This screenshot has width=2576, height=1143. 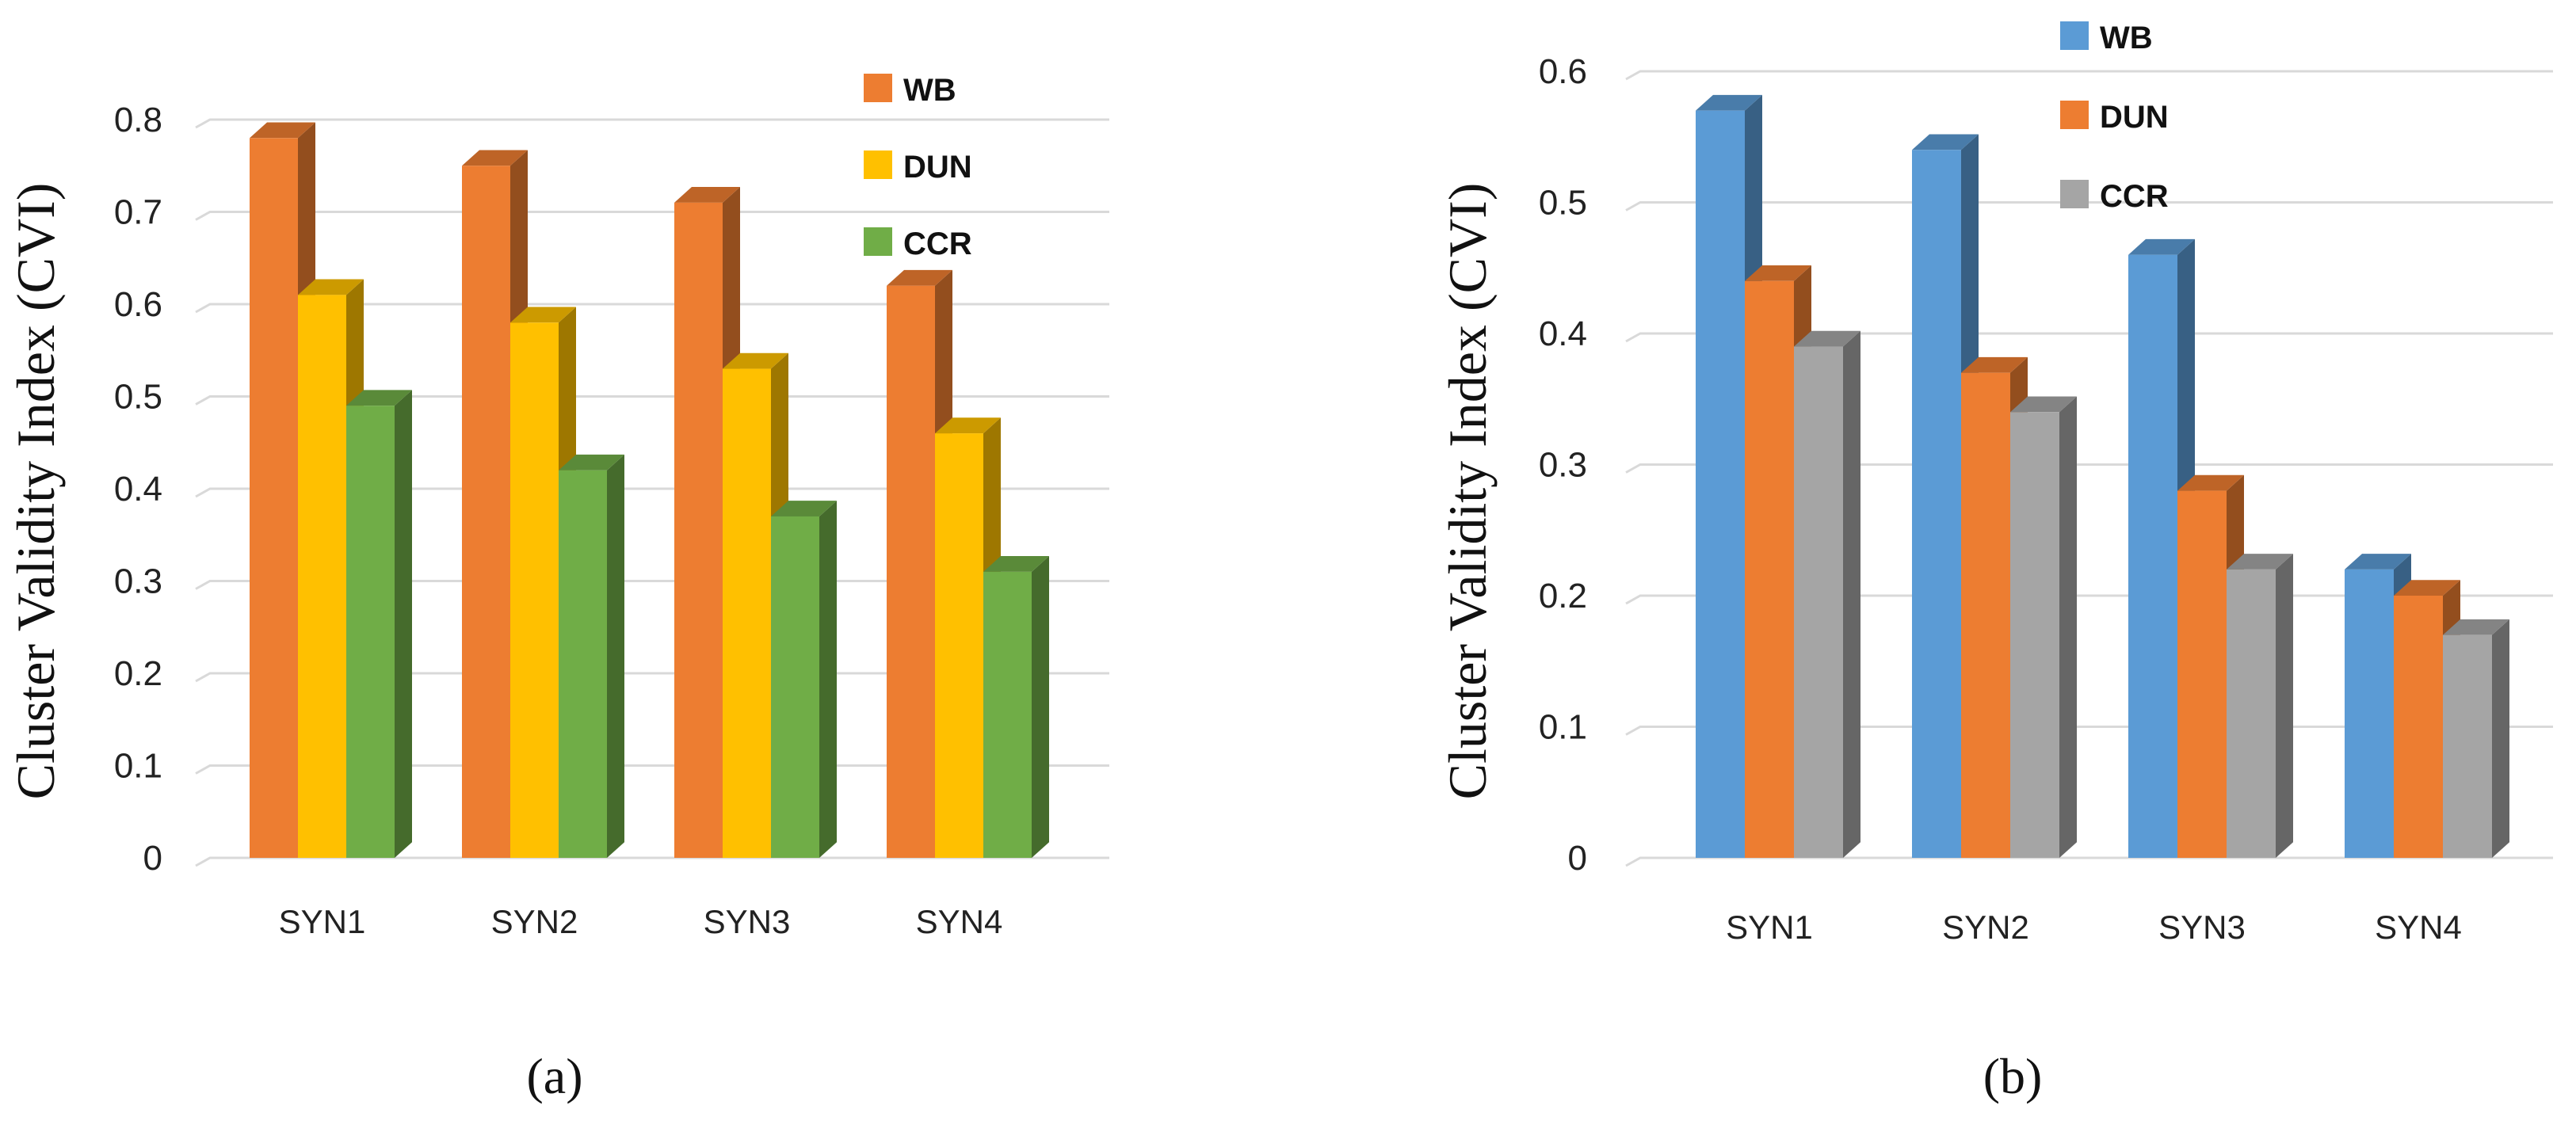 What do you see at coordinates (138, 673) in the screenshot?
I see `y-tick-label: 0.2` at bounding box center [138, 673].